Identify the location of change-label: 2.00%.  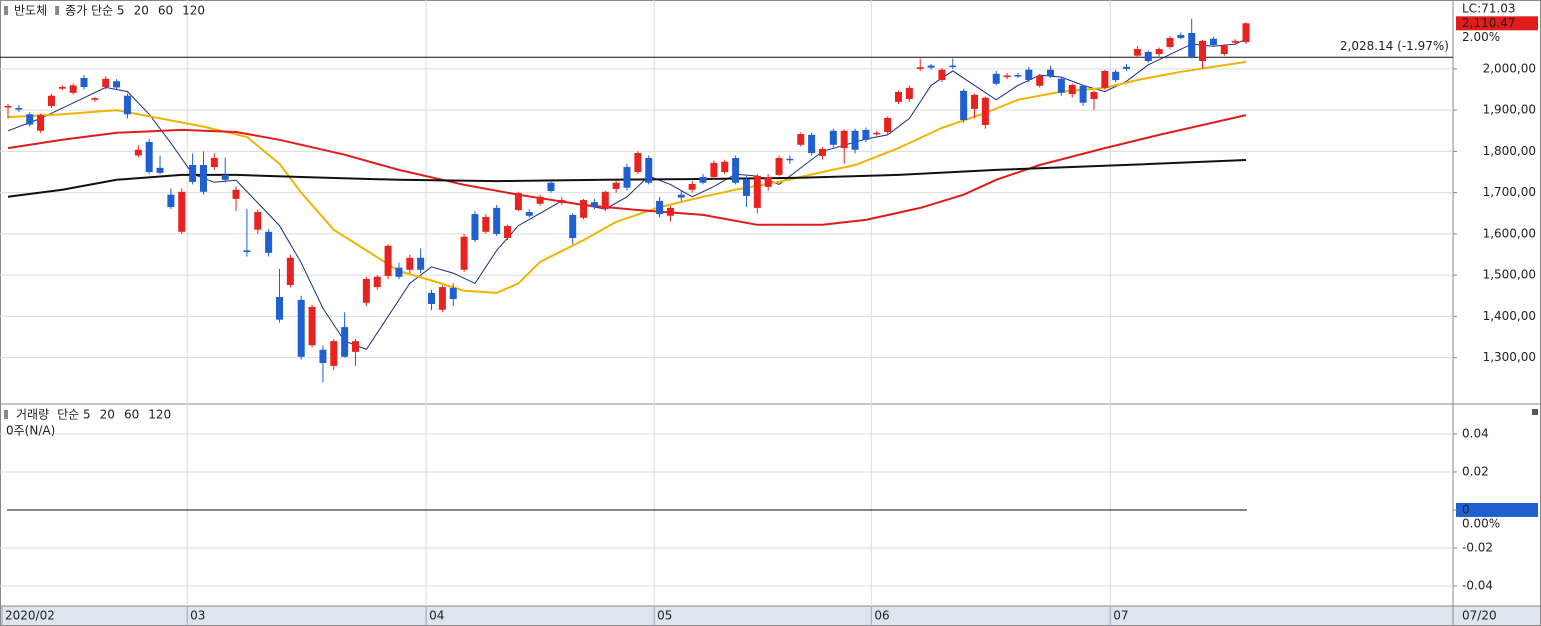
(1481, 37).